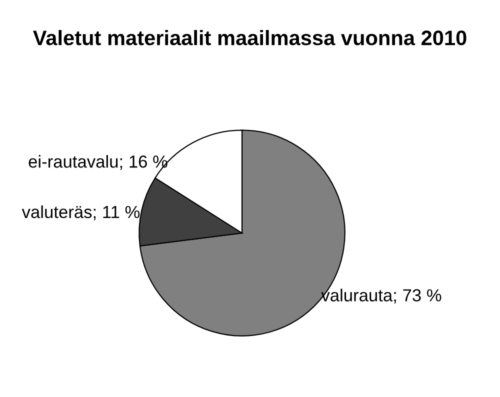 Image resolution: width=500 pixels, height=397 pixels. Describe the element at coordinates (98, 162) in the screenshot. I see `slice-label: ei-rautavalu; 16 %` at that location.